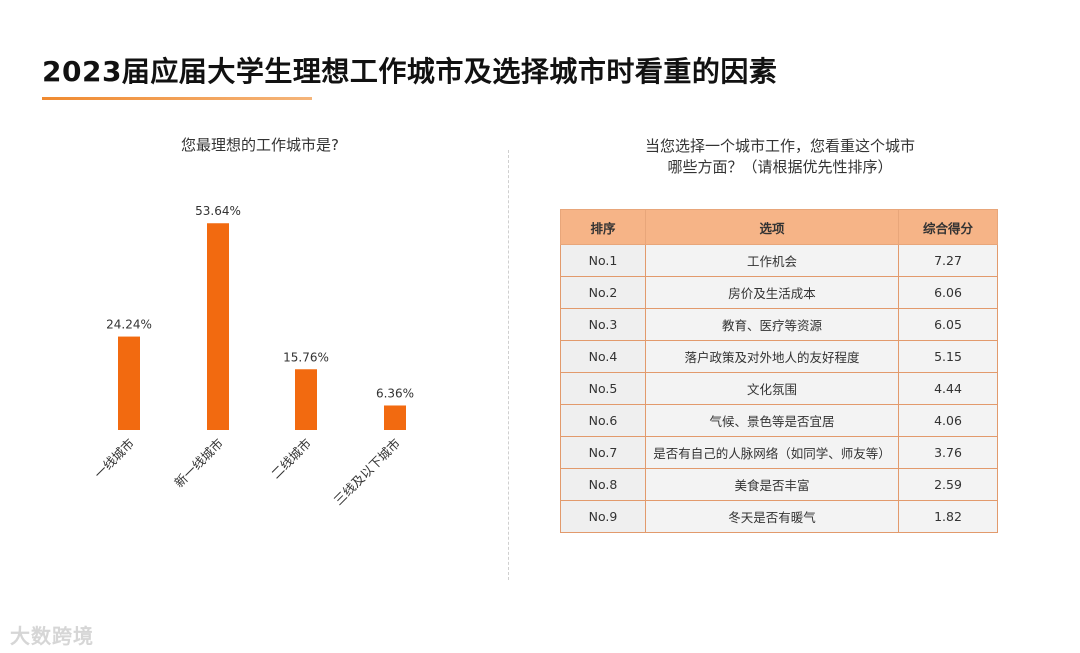  I want to click on table-row: No.1 工作机会 7.27, so click(779, 260).